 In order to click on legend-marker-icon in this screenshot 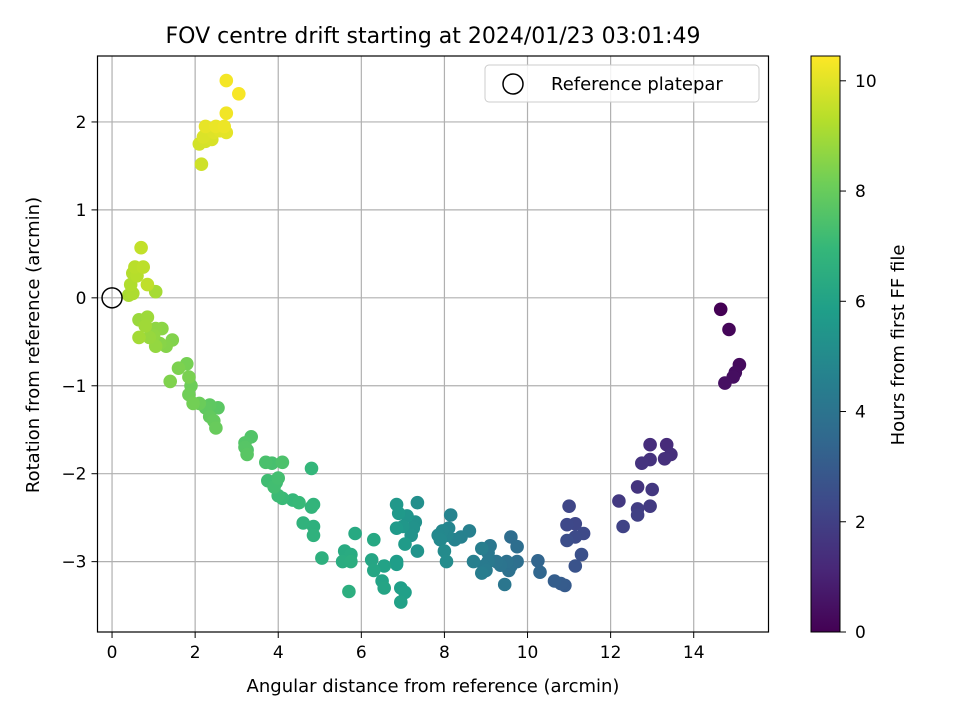, I will do `click(513, 84)`.